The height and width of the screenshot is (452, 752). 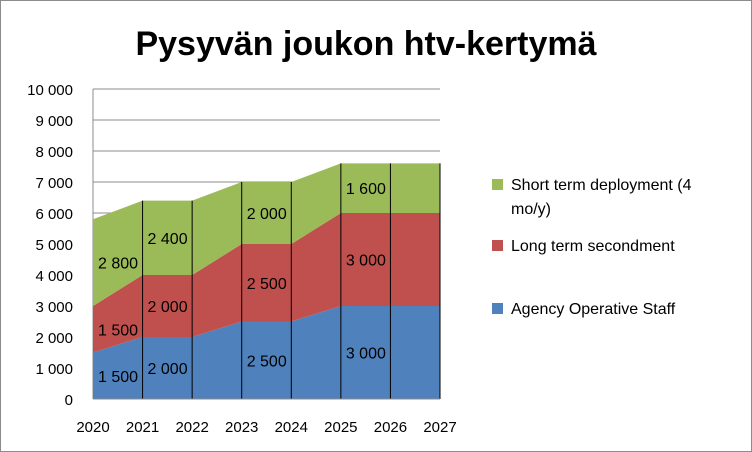 I want to click on chart-title: Pysyvän joukon htv-kertymä, so click(x=365, y=44).